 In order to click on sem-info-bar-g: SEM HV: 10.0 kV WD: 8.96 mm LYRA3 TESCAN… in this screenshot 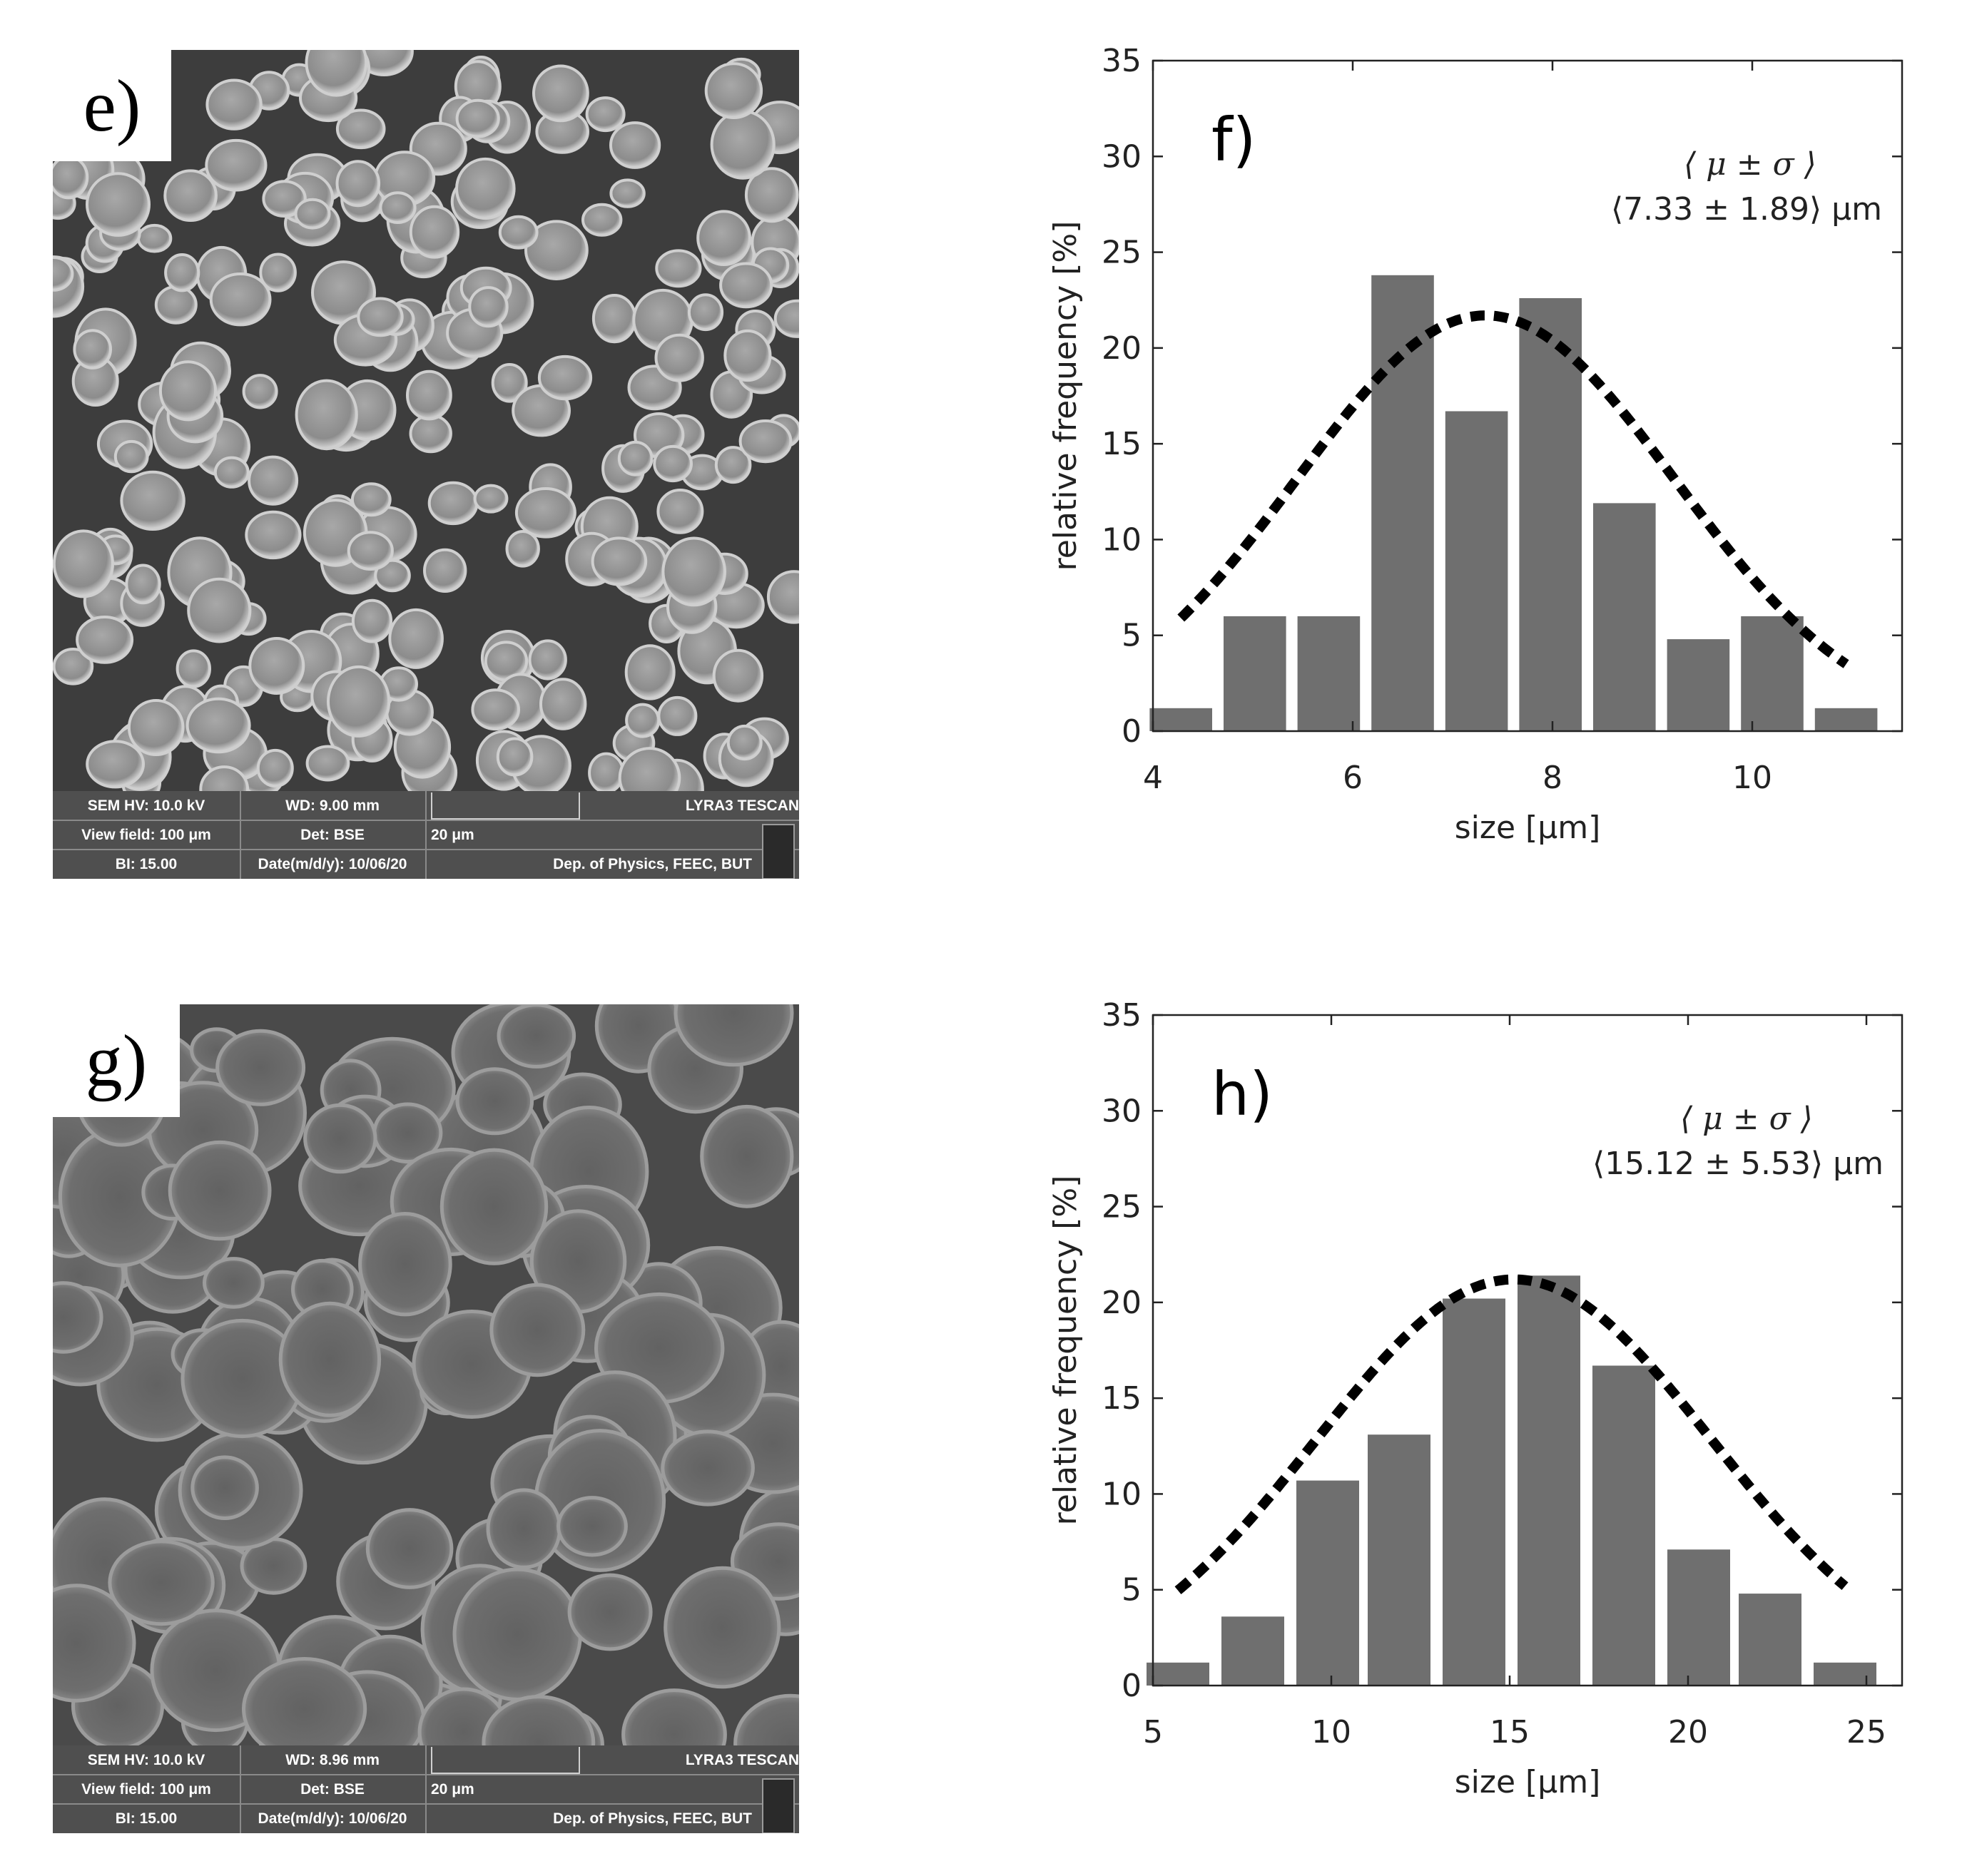, I will do `click(426, 1789)`.